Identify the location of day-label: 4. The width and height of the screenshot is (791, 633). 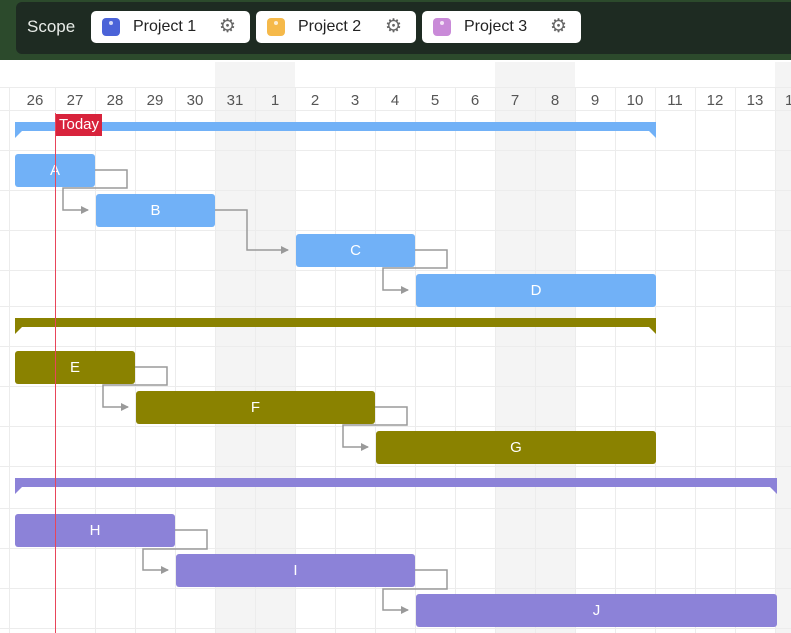
(395, 100).